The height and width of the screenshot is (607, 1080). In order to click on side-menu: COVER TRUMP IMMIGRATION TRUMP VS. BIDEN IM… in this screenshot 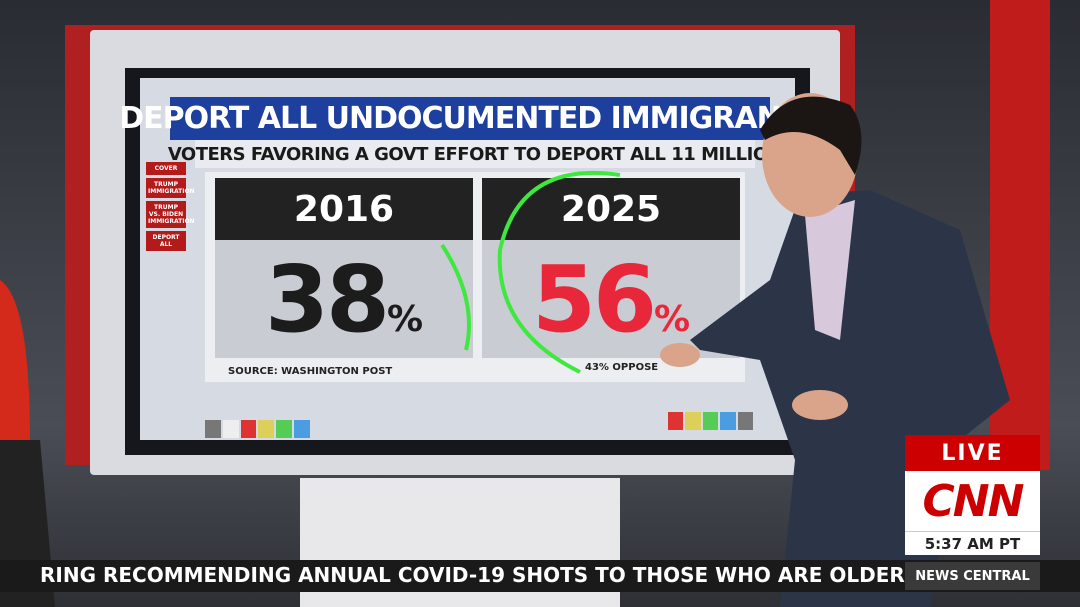, I will do `click(170, 208)`.